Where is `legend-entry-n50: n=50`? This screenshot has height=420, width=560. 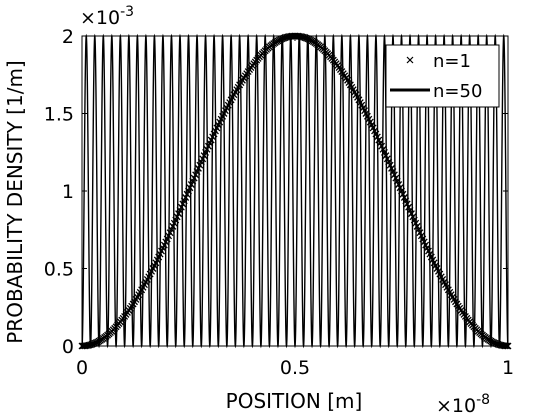 legend-entry-n50: n=50 is located at coordinates (436, 91).